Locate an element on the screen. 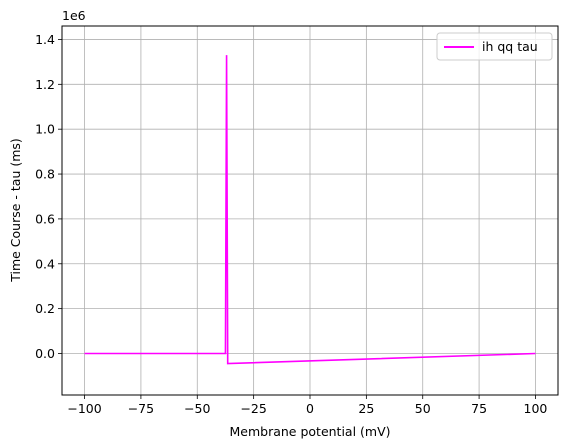 This screenshot has width=567, height=448. legend-box is located at coordinates (494, 46).